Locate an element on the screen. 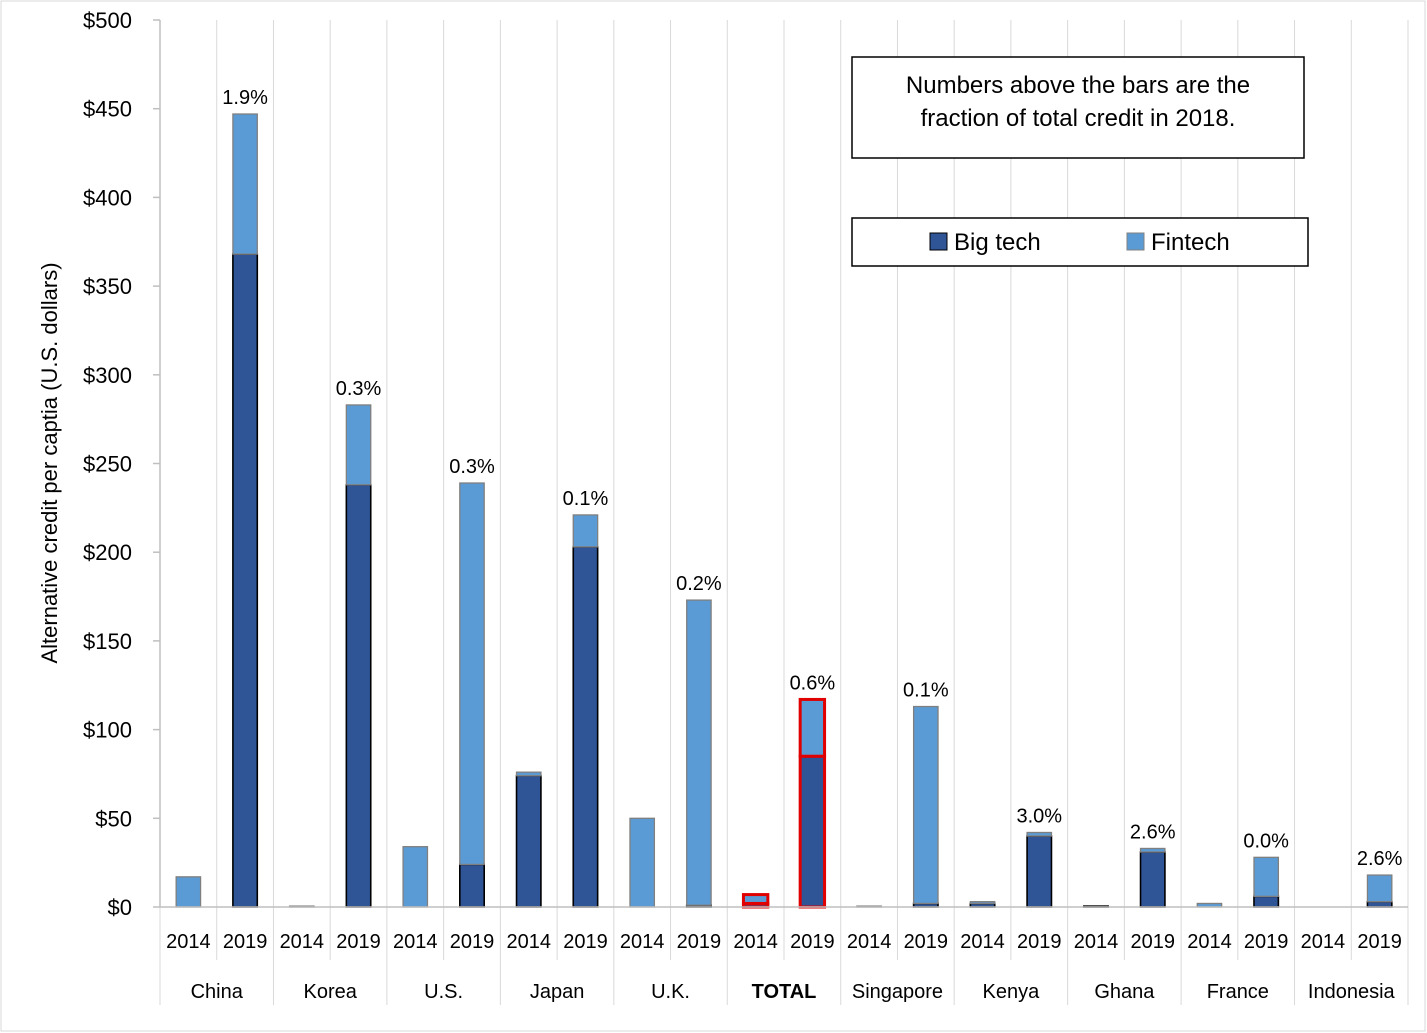 The image size is (1427, 1033). bar-data-label: 1.9% is located at coordinates (245, 98).